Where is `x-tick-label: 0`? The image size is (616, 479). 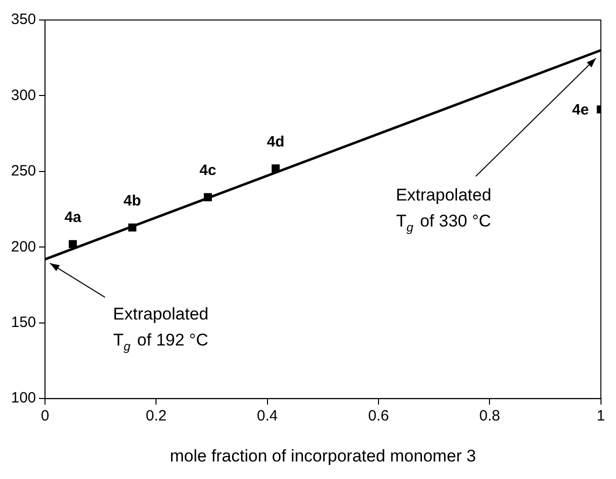
x-tick-label: 0 is located at coordinates (45, 416).